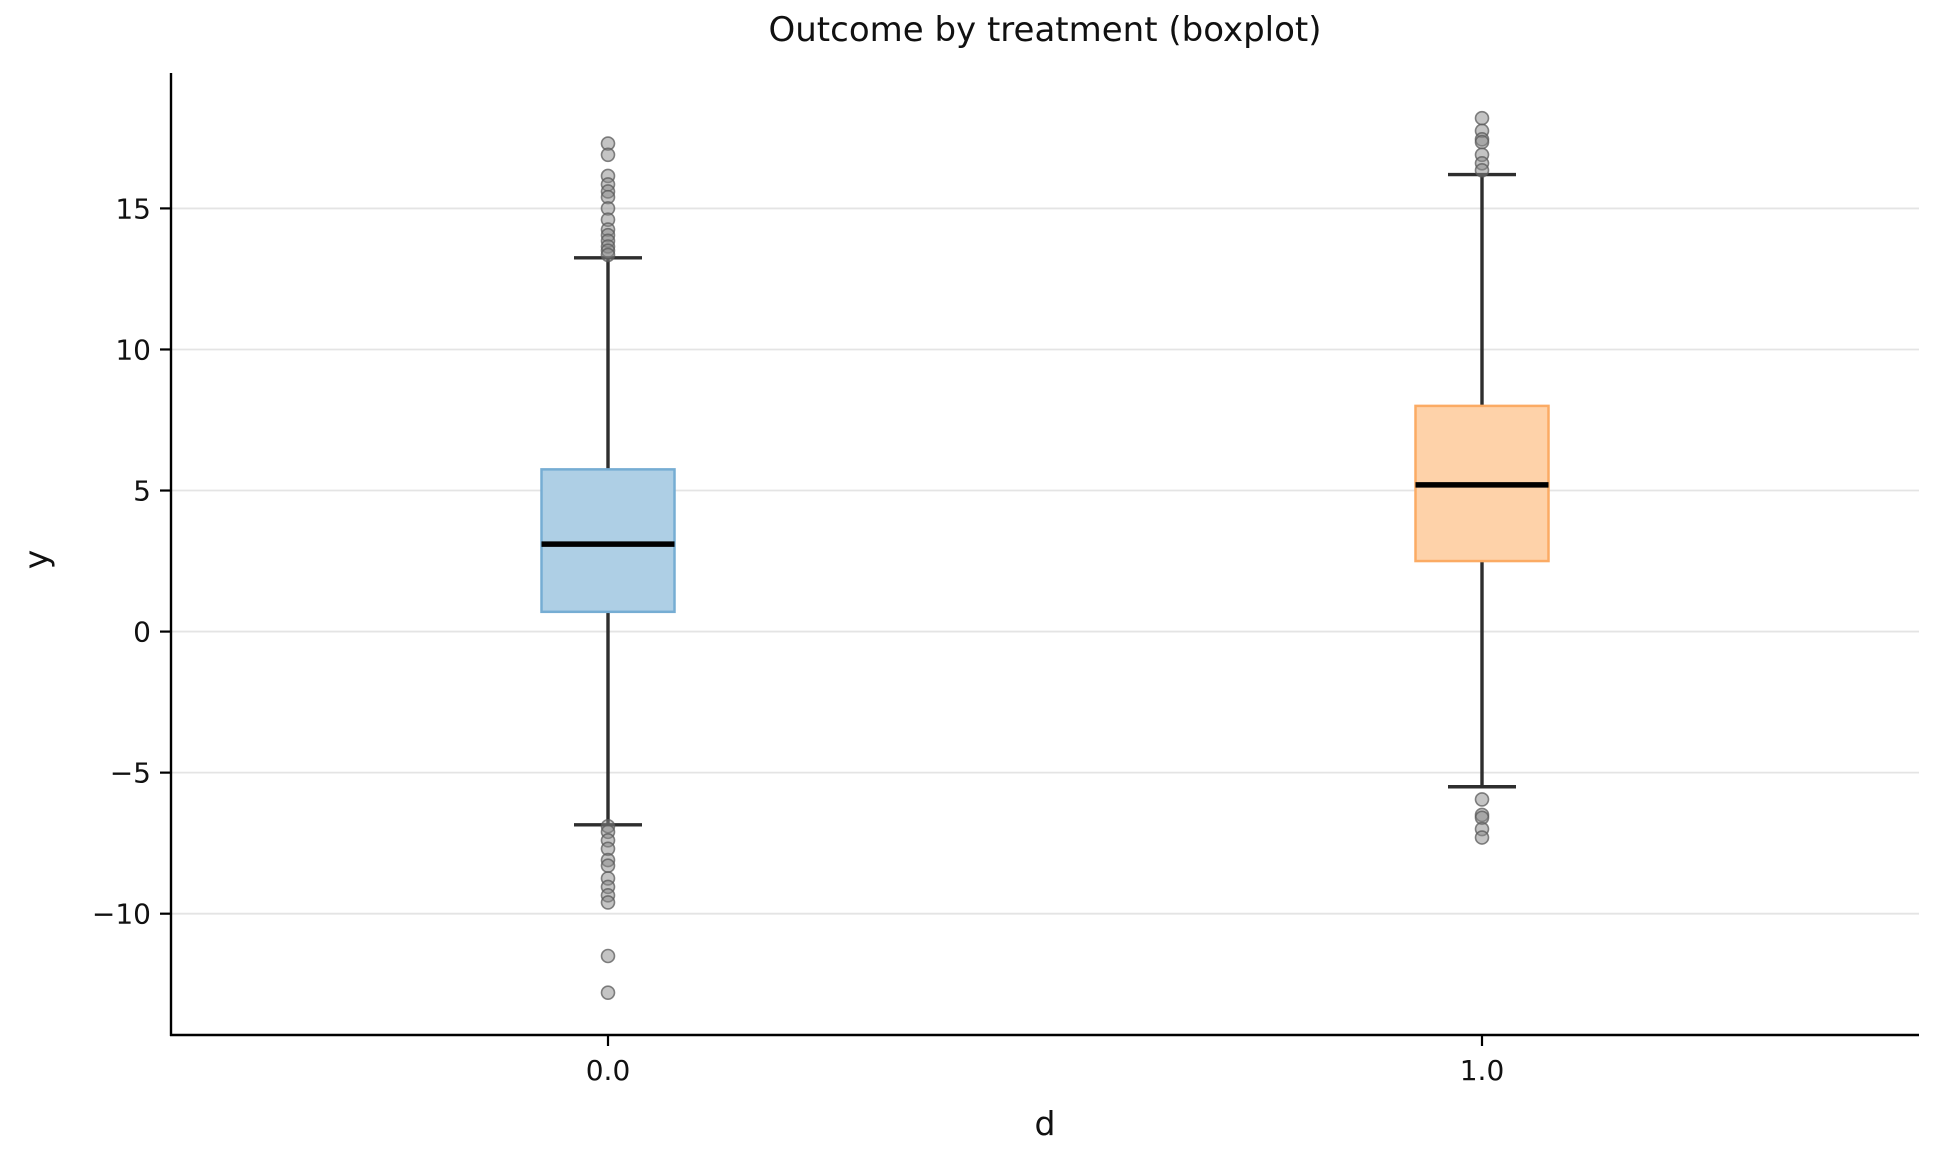 The width and height of the screenshot is (1940, 1170). What do you see at coordinates (1045, 30) in the screenshot?
I see `chart-title: Outcome by treatment (boxplot)` at bounding box center [1045, 30].